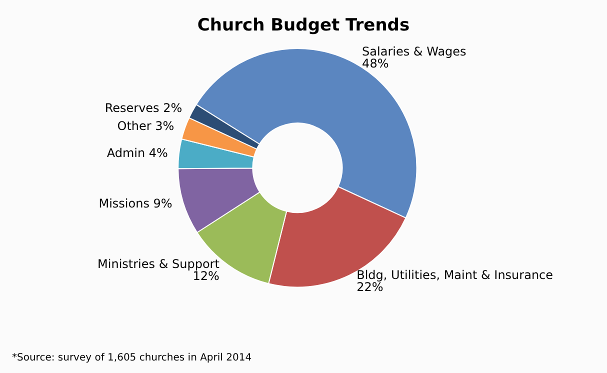 This screenshot has height=373, width=607. I want to click on slice-label: Reserves 2%, so click(143, 108).